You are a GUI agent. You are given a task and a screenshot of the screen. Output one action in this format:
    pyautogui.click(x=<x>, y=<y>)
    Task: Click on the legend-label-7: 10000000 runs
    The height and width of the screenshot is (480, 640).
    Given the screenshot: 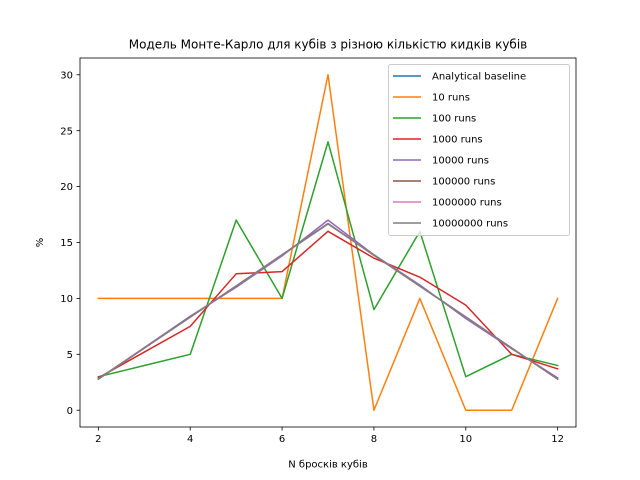 What is the action you would take?
    pyautogui.click(x=470, y=224)
    